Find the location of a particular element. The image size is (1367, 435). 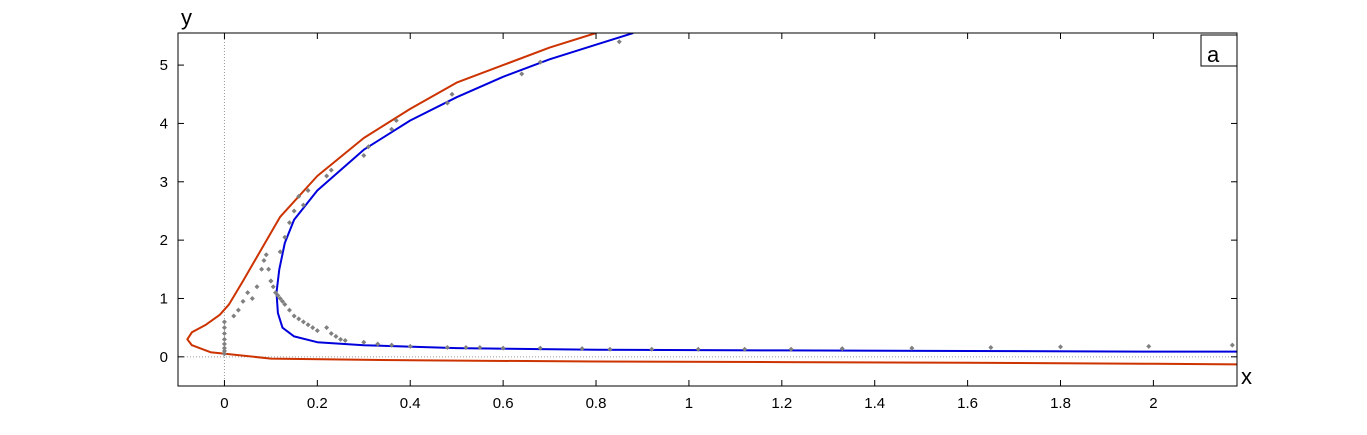

y-axis-label: y is located at coordinates (186, 17).